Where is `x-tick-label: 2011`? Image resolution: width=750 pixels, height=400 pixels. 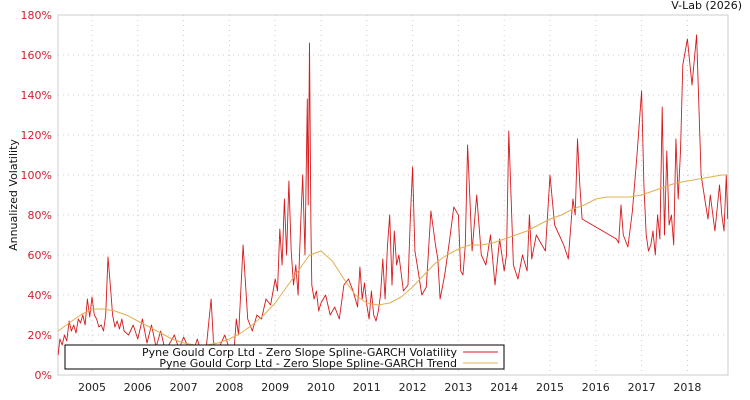 x-tick-label: 2011 is located at coordinates (367, 387).